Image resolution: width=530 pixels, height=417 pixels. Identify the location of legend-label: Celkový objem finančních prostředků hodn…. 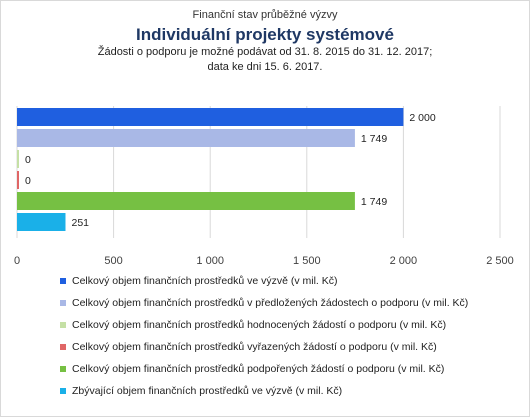
(259, 325).